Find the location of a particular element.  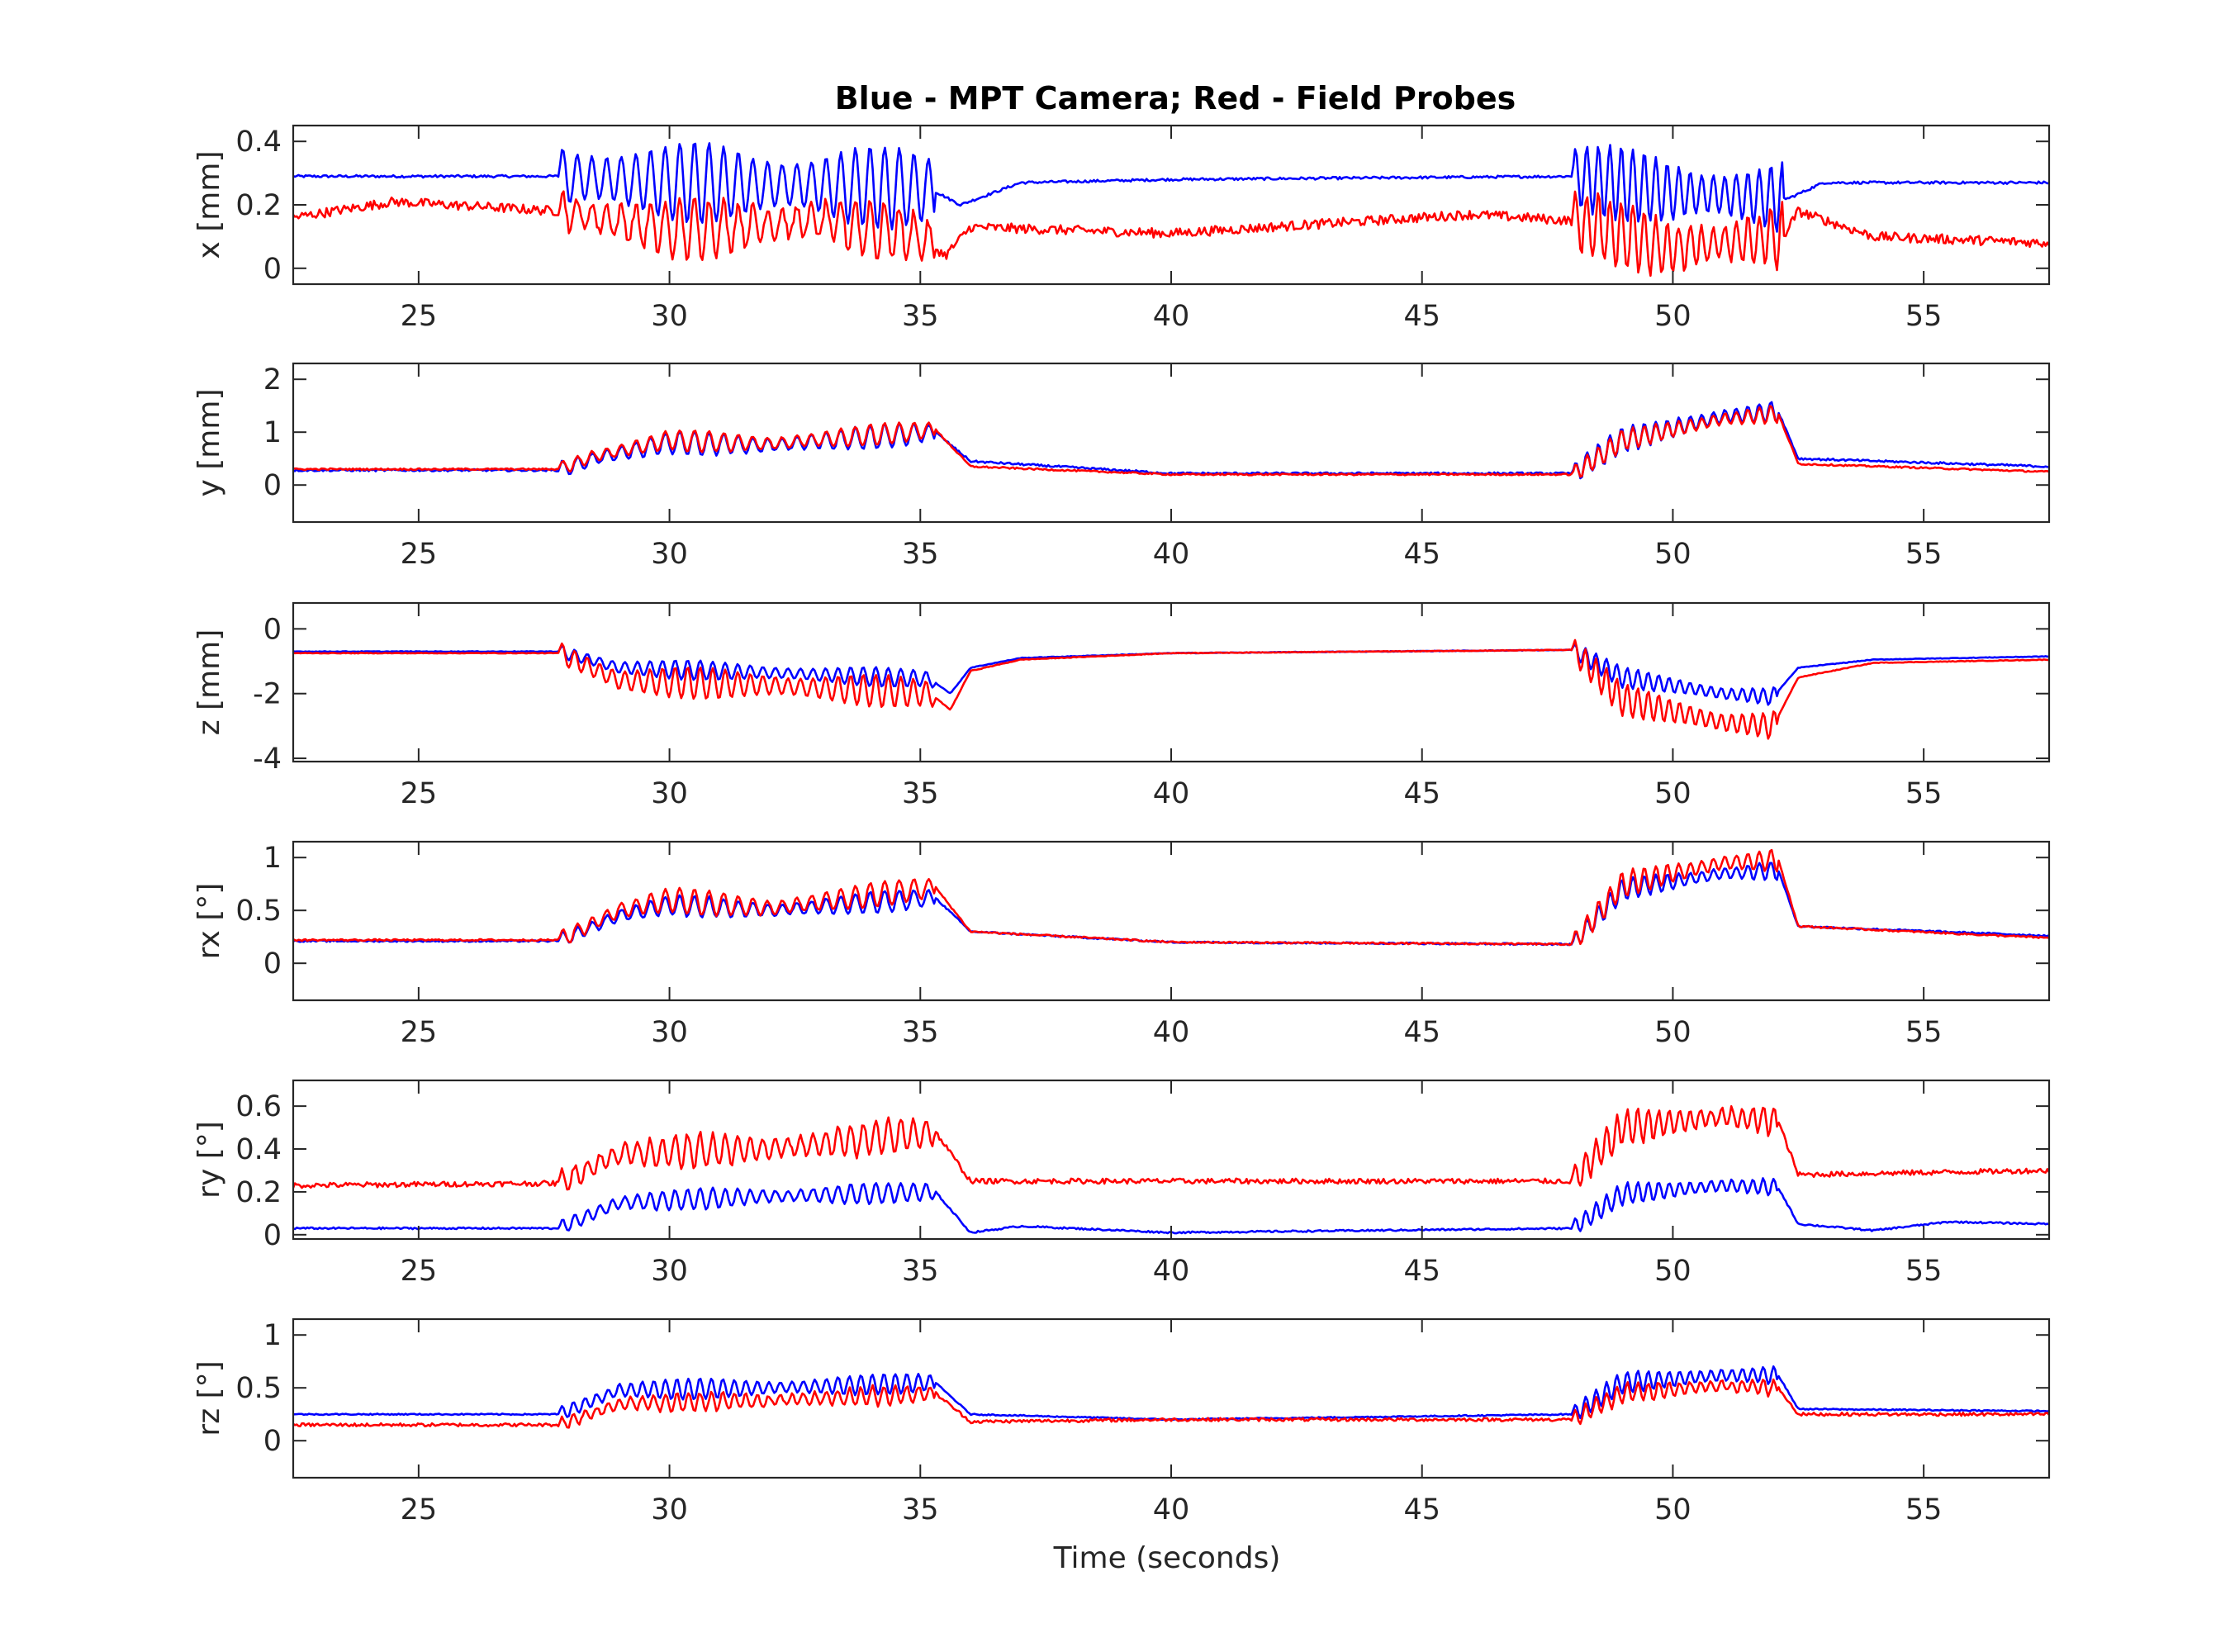

subplot-3: 25 30 35 40 45 50 55 -4 -2 0 z [mm] is located at coordinates (1121, 705).